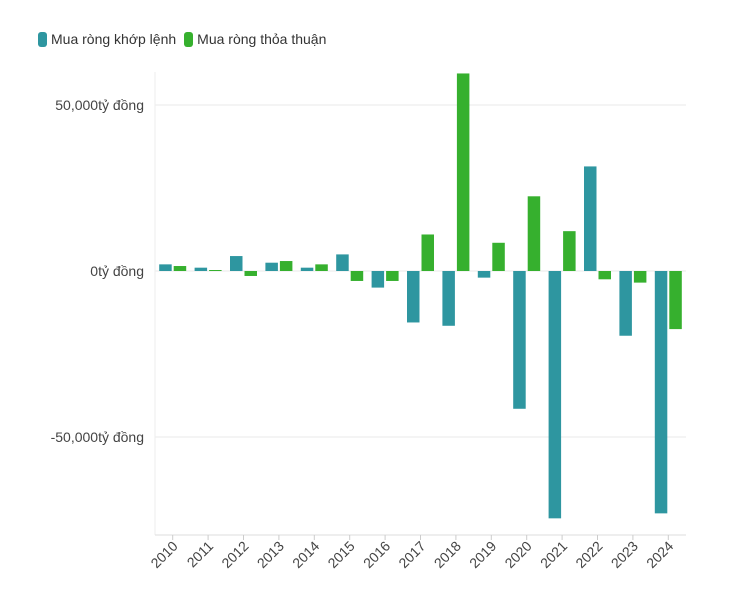 The height and width of the screenshot is (608, 737). Describe the element at coordinates (447, 554) in the screenshot. I see `x-tick-label: 2018` at that location.